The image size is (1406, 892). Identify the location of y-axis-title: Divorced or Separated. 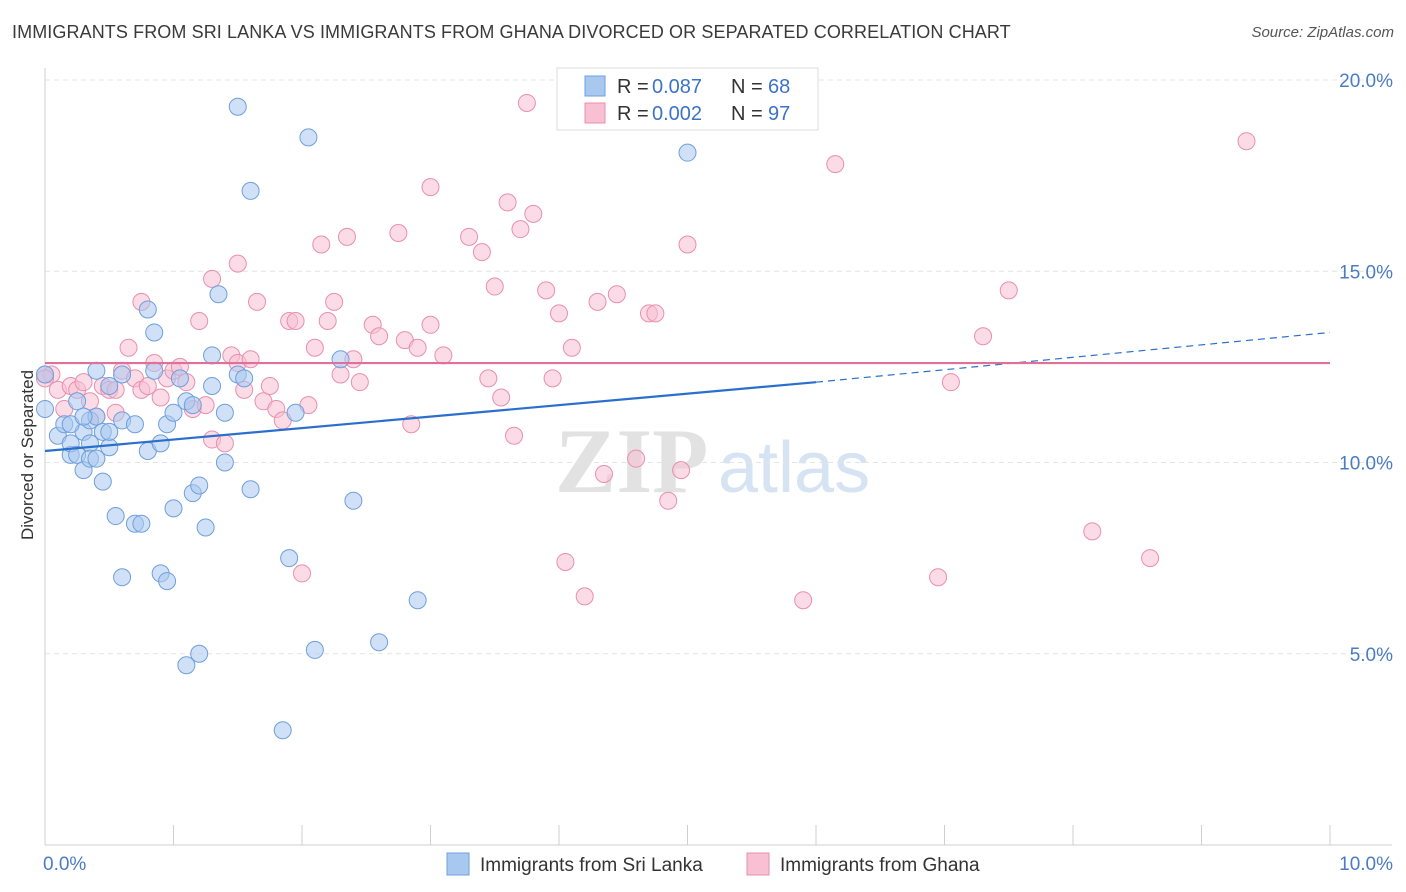
(27, 455).